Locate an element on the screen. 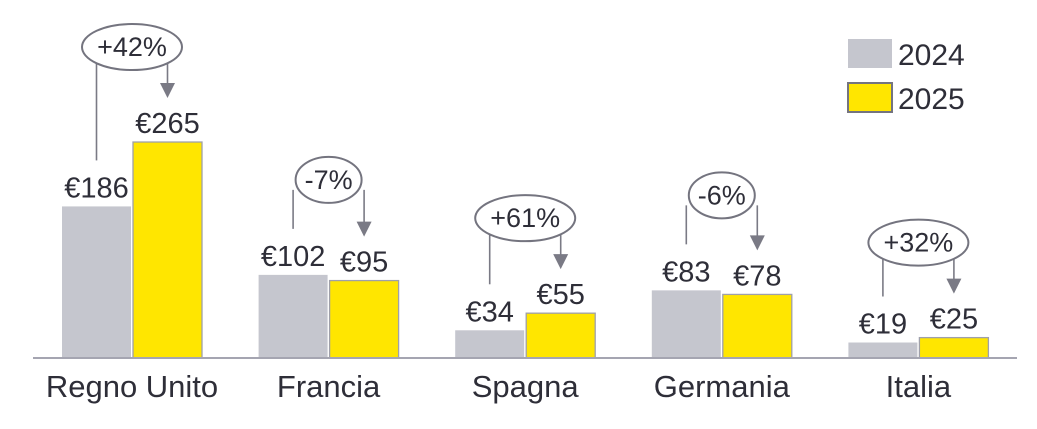  value-2024-germania: €83 is located at coordinates (686, 272).